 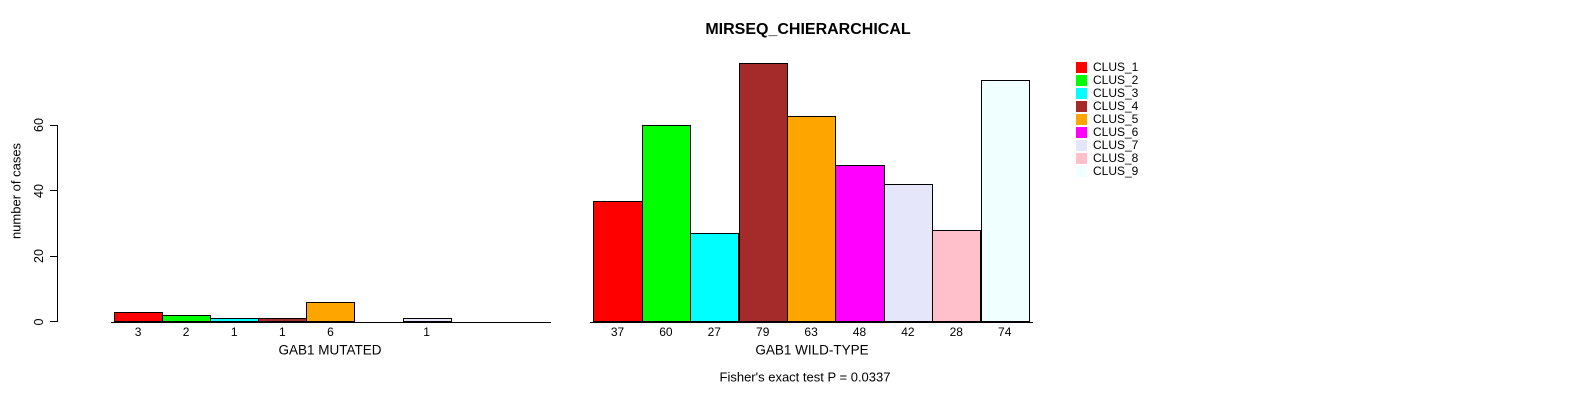 I want to click on bar-value-label: 42, so click(x=908, y=332).